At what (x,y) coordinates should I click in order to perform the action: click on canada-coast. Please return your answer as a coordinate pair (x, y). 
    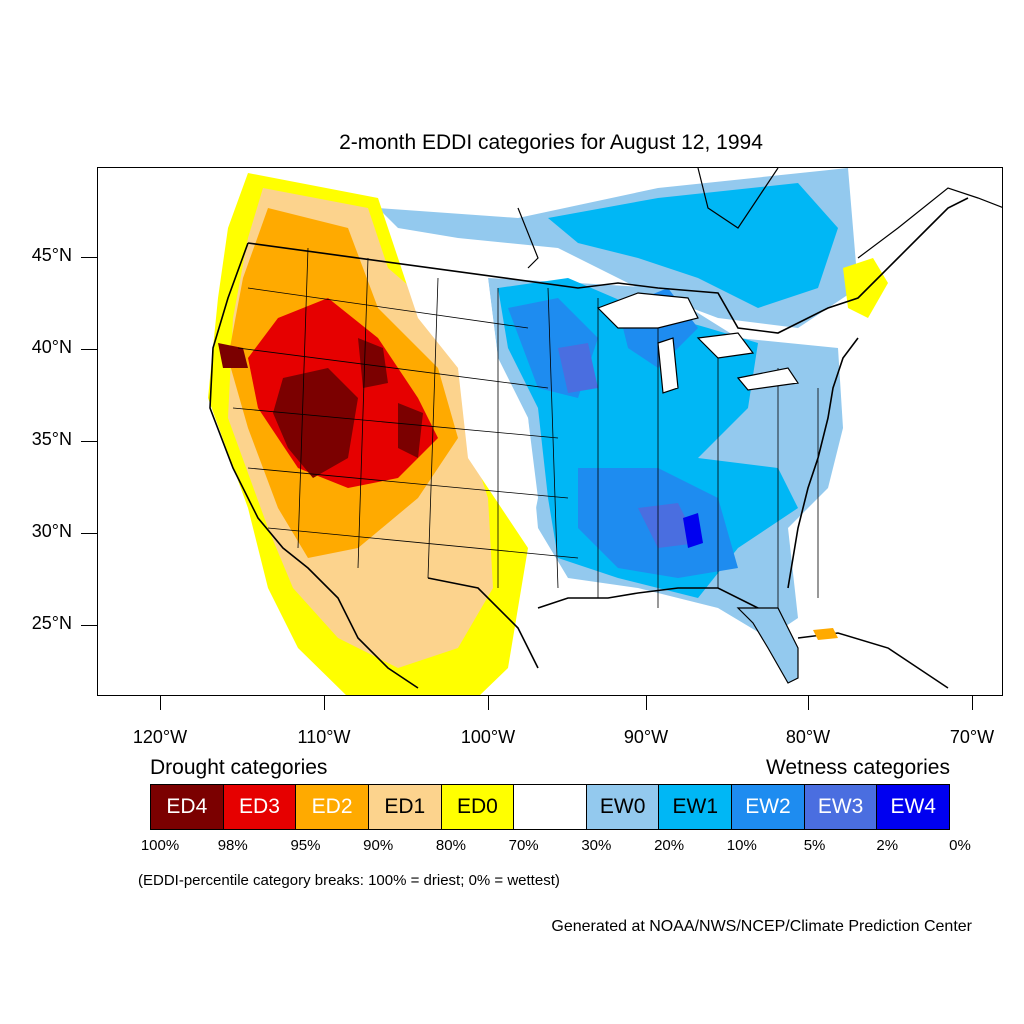
    Looking at the image, I should click on (759, 218).